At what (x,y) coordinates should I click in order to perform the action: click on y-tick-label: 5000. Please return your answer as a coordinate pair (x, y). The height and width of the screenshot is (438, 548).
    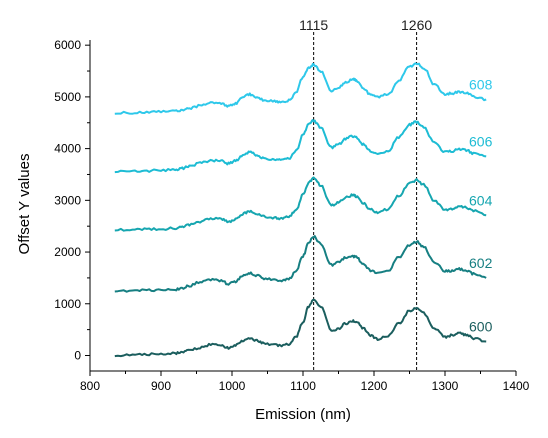
    Looking at the image, I should click on (67, 97).